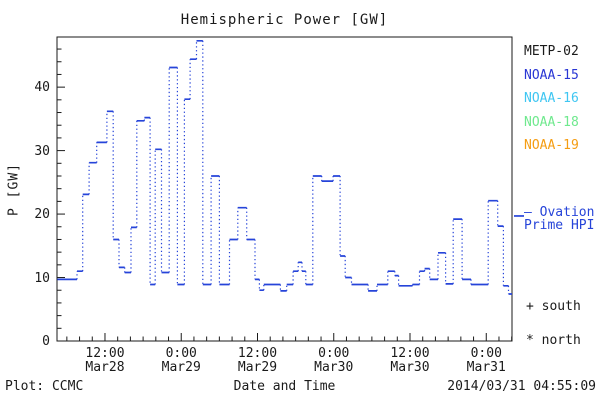 Image resolution: width=600 pixels, height=400 pixels. What do you see at coordinates (334, 360) in the screenshot?
I see `x-tick-label: 0:00 Mar30` at bounding box center [334, 360].